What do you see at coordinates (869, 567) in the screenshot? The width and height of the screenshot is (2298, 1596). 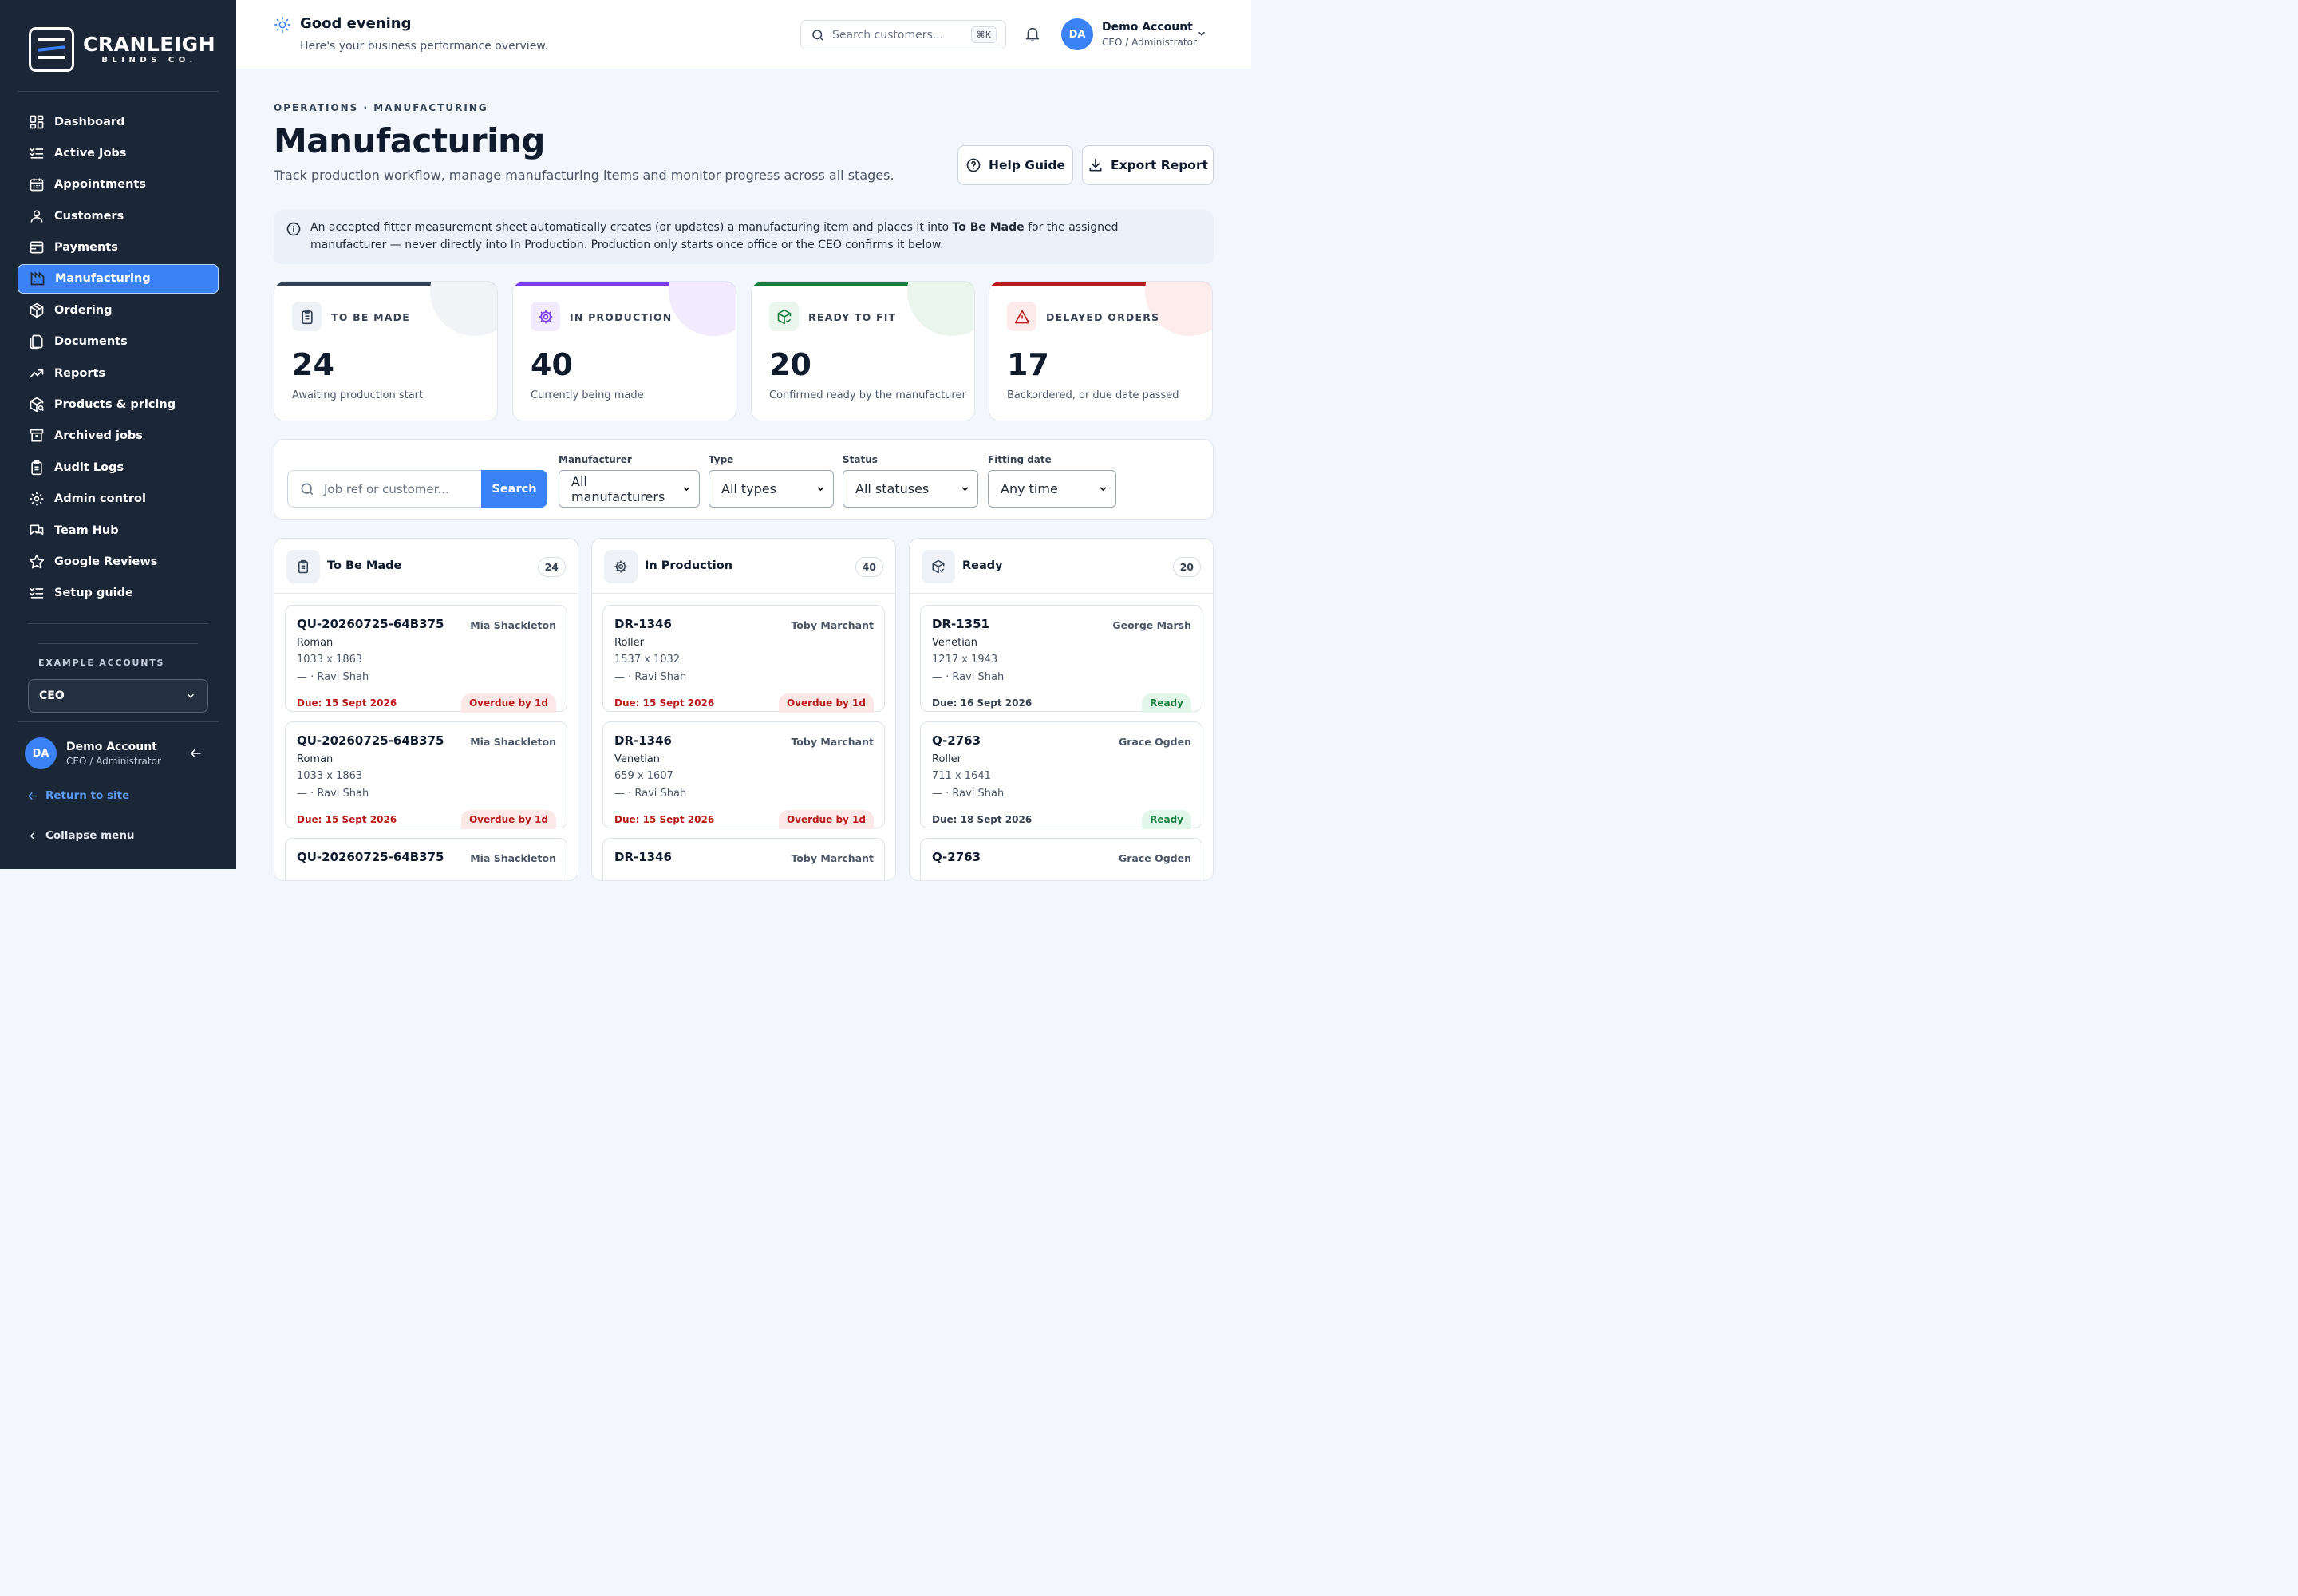 I see `column-count: 40` at bounding box center [869, 567].